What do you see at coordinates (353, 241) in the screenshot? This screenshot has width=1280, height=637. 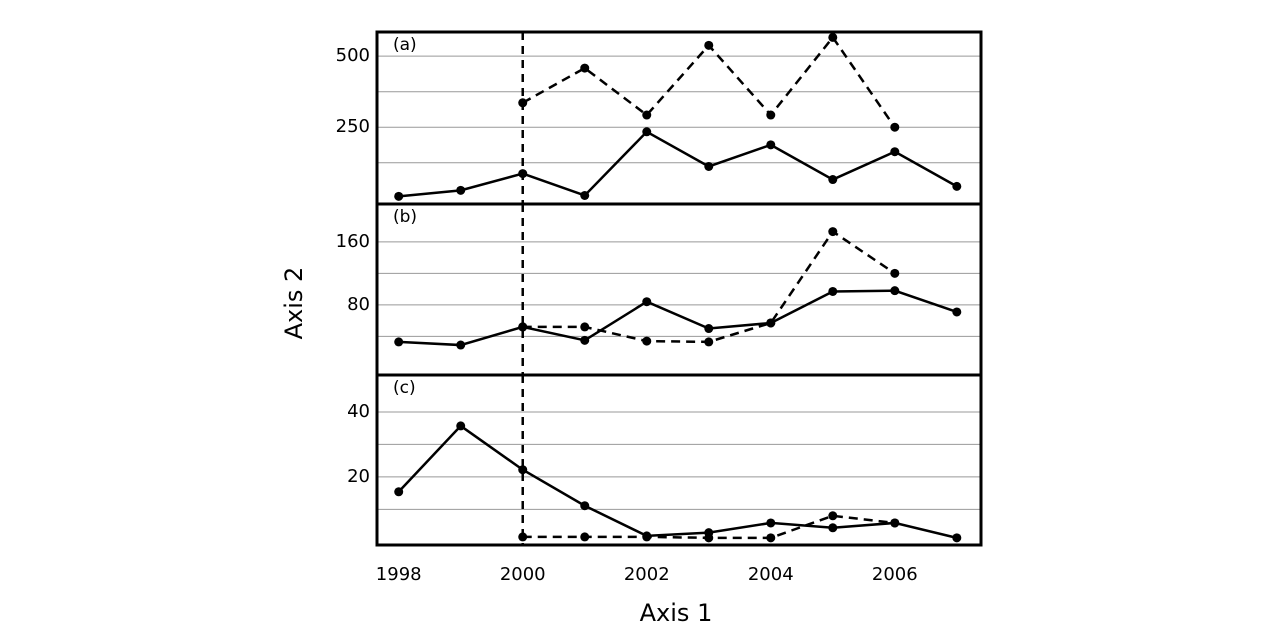 I see `y-tick-label: 160` at bounding box center [353, 241].